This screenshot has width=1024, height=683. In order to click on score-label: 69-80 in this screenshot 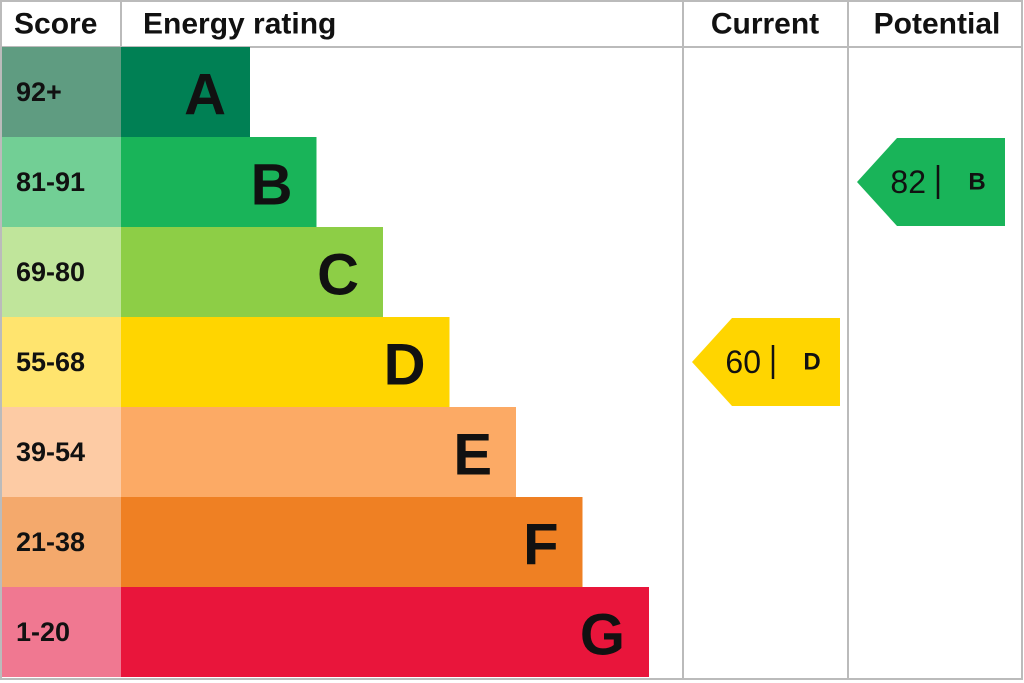, I will do `click(50, 272)`.